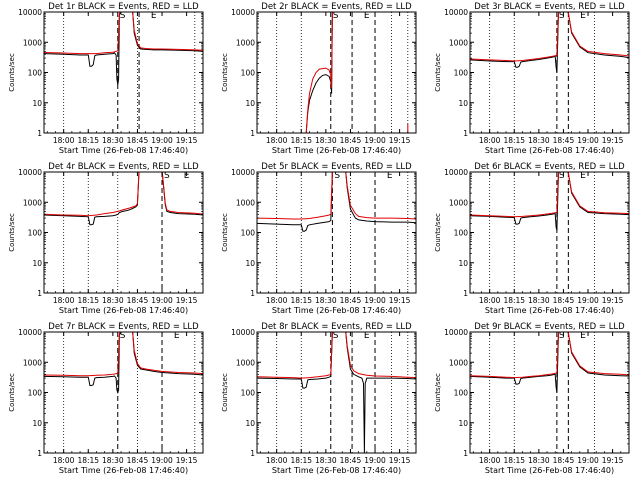 The height and width of the screenshot is (480, 640). Describe the element at coordinates (549, 167) in the screenshot. I see `chart-title: Det 6r BLACK = Events, RED = LLD` at that location.